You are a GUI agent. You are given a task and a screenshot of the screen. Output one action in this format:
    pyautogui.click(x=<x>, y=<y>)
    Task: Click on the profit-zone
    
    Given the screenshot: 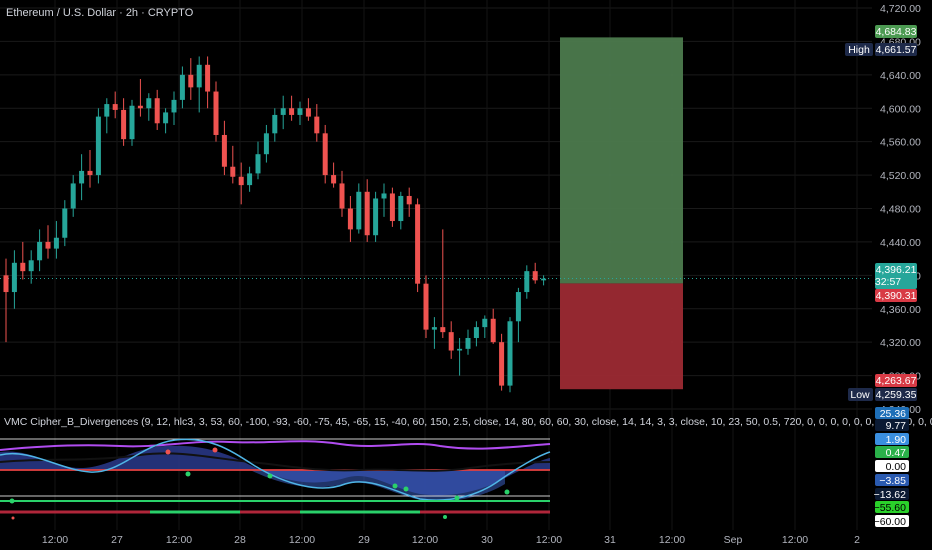 What is the action you would take?
    pyautogui.click(x=621, y=160)
    